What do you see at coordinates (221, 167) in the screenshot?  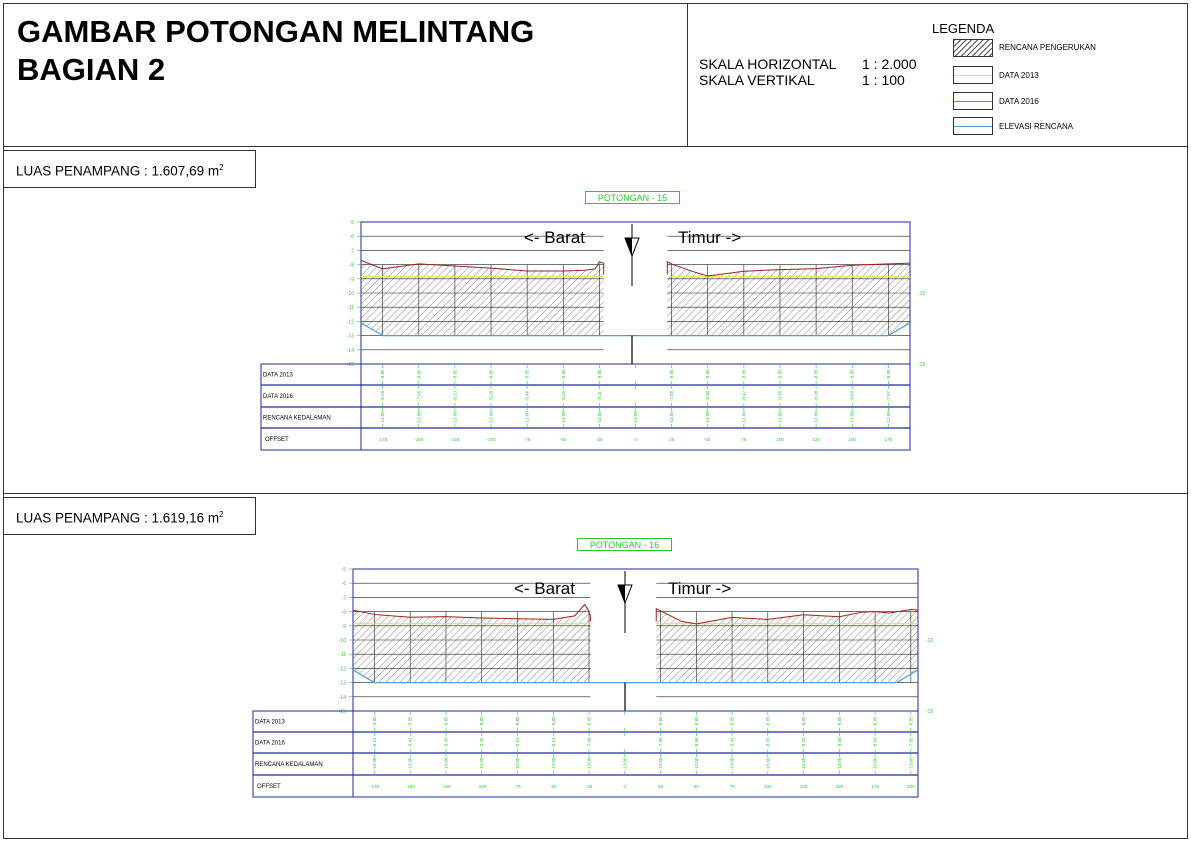 I see `area-unit-15: 2` at bounding box center [221, 167].